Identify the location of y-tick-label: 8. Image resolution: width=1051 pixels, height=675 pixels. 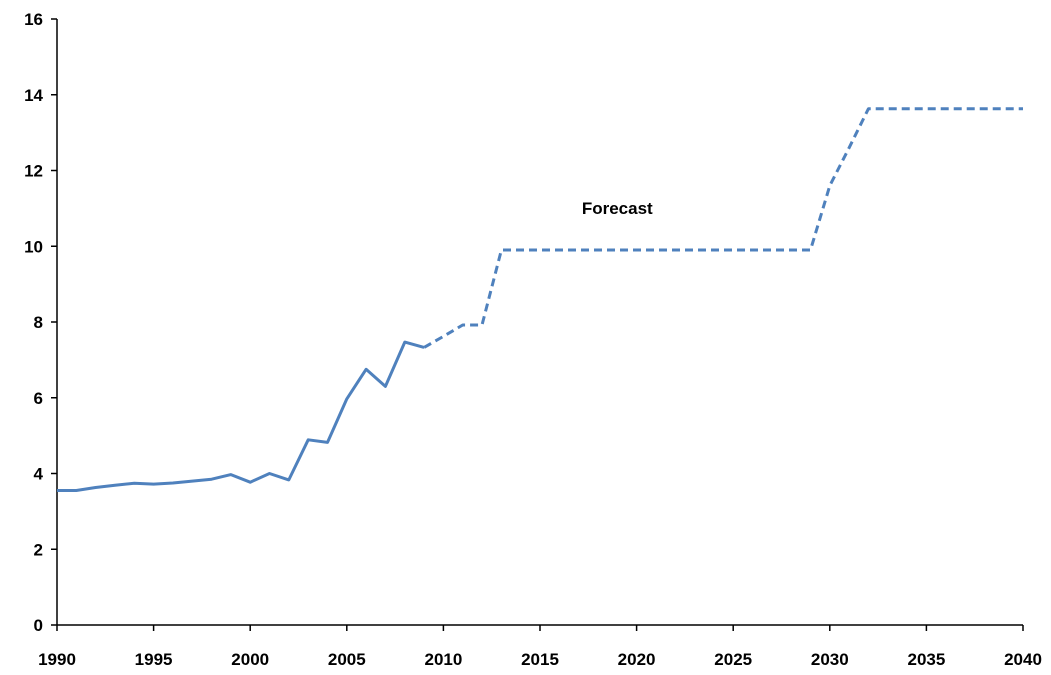
(38, 322).